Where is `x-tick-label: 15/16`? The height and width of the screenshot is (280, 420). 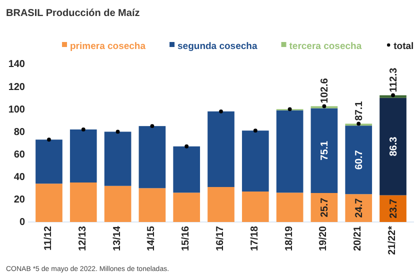 x-tick-label: 15/16 is located at coordinates (186, 239).